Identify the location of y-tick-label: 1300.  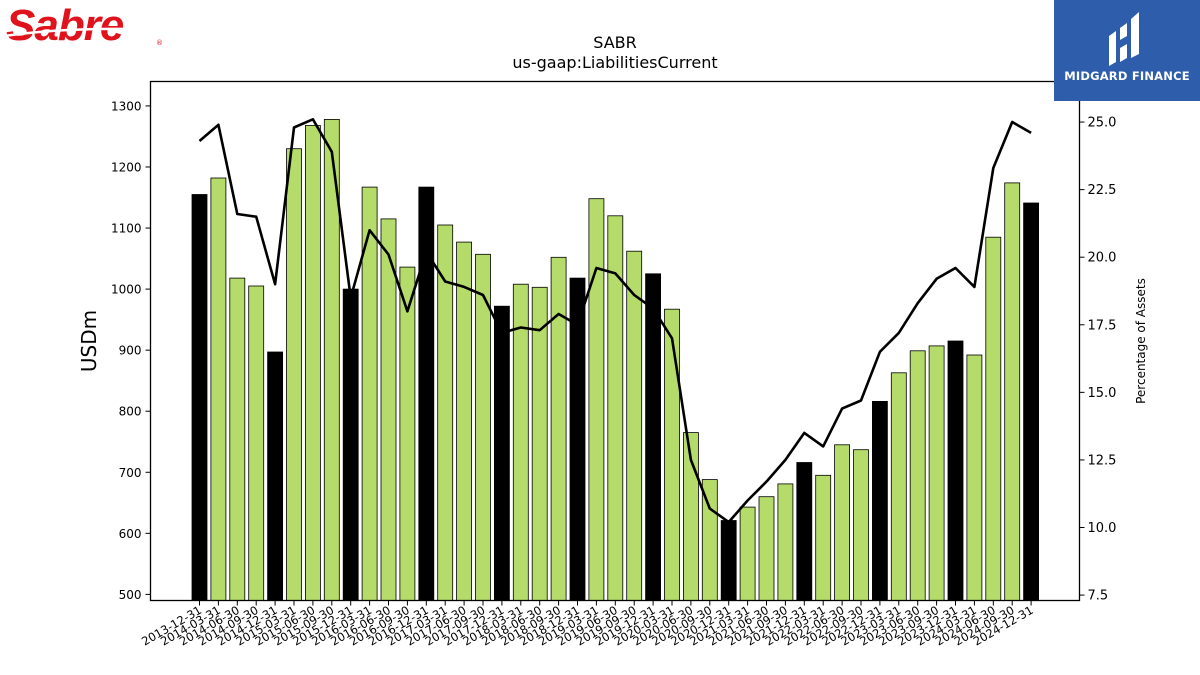
(126, 106).